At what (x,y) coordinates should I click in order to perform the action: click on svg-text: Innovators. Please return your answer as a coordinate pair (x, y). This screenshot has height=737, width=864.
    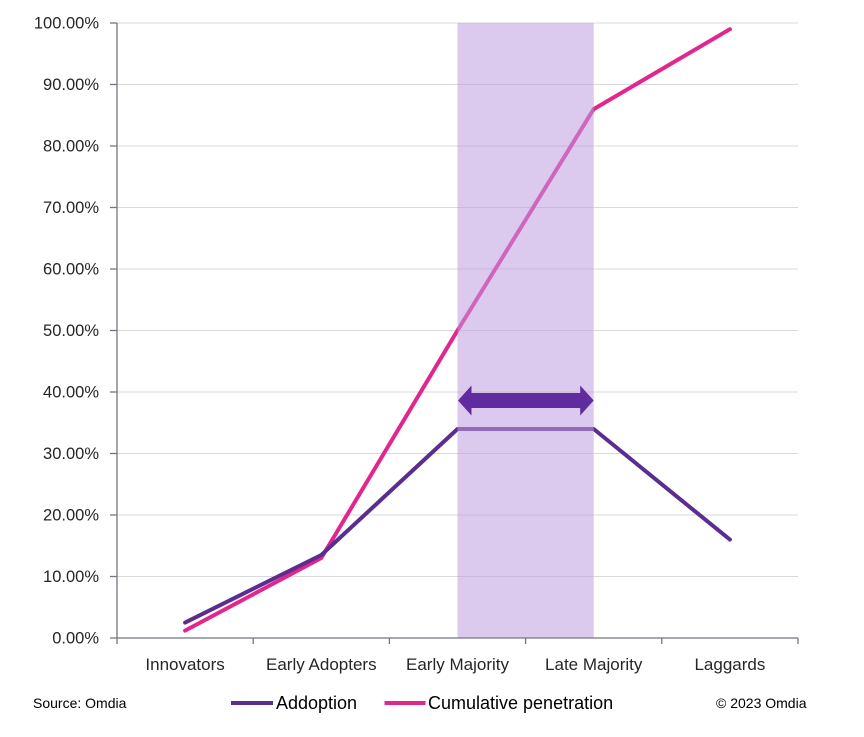
    Looking at the image, I should click on (184, 664).